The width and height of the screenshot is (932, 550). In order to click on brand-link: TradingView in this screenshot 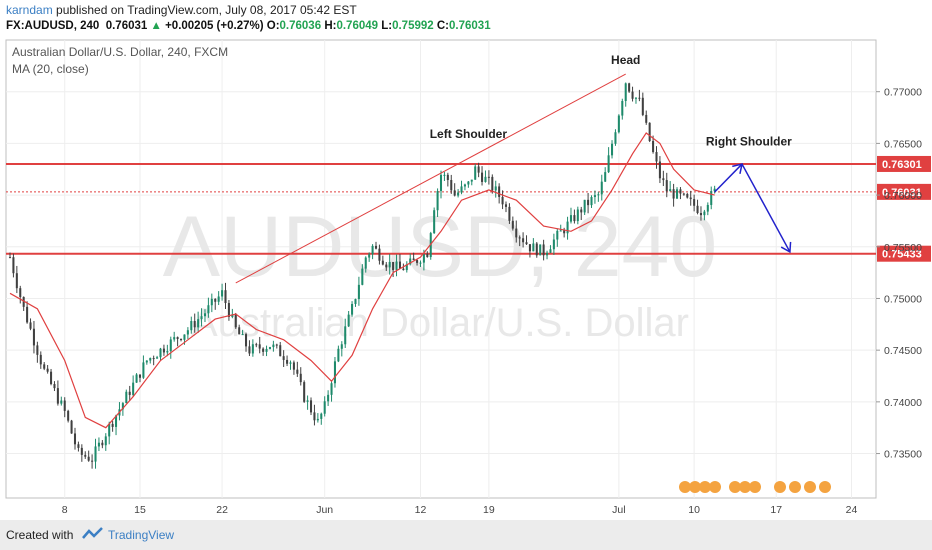, I will do `click(141, 535)`.